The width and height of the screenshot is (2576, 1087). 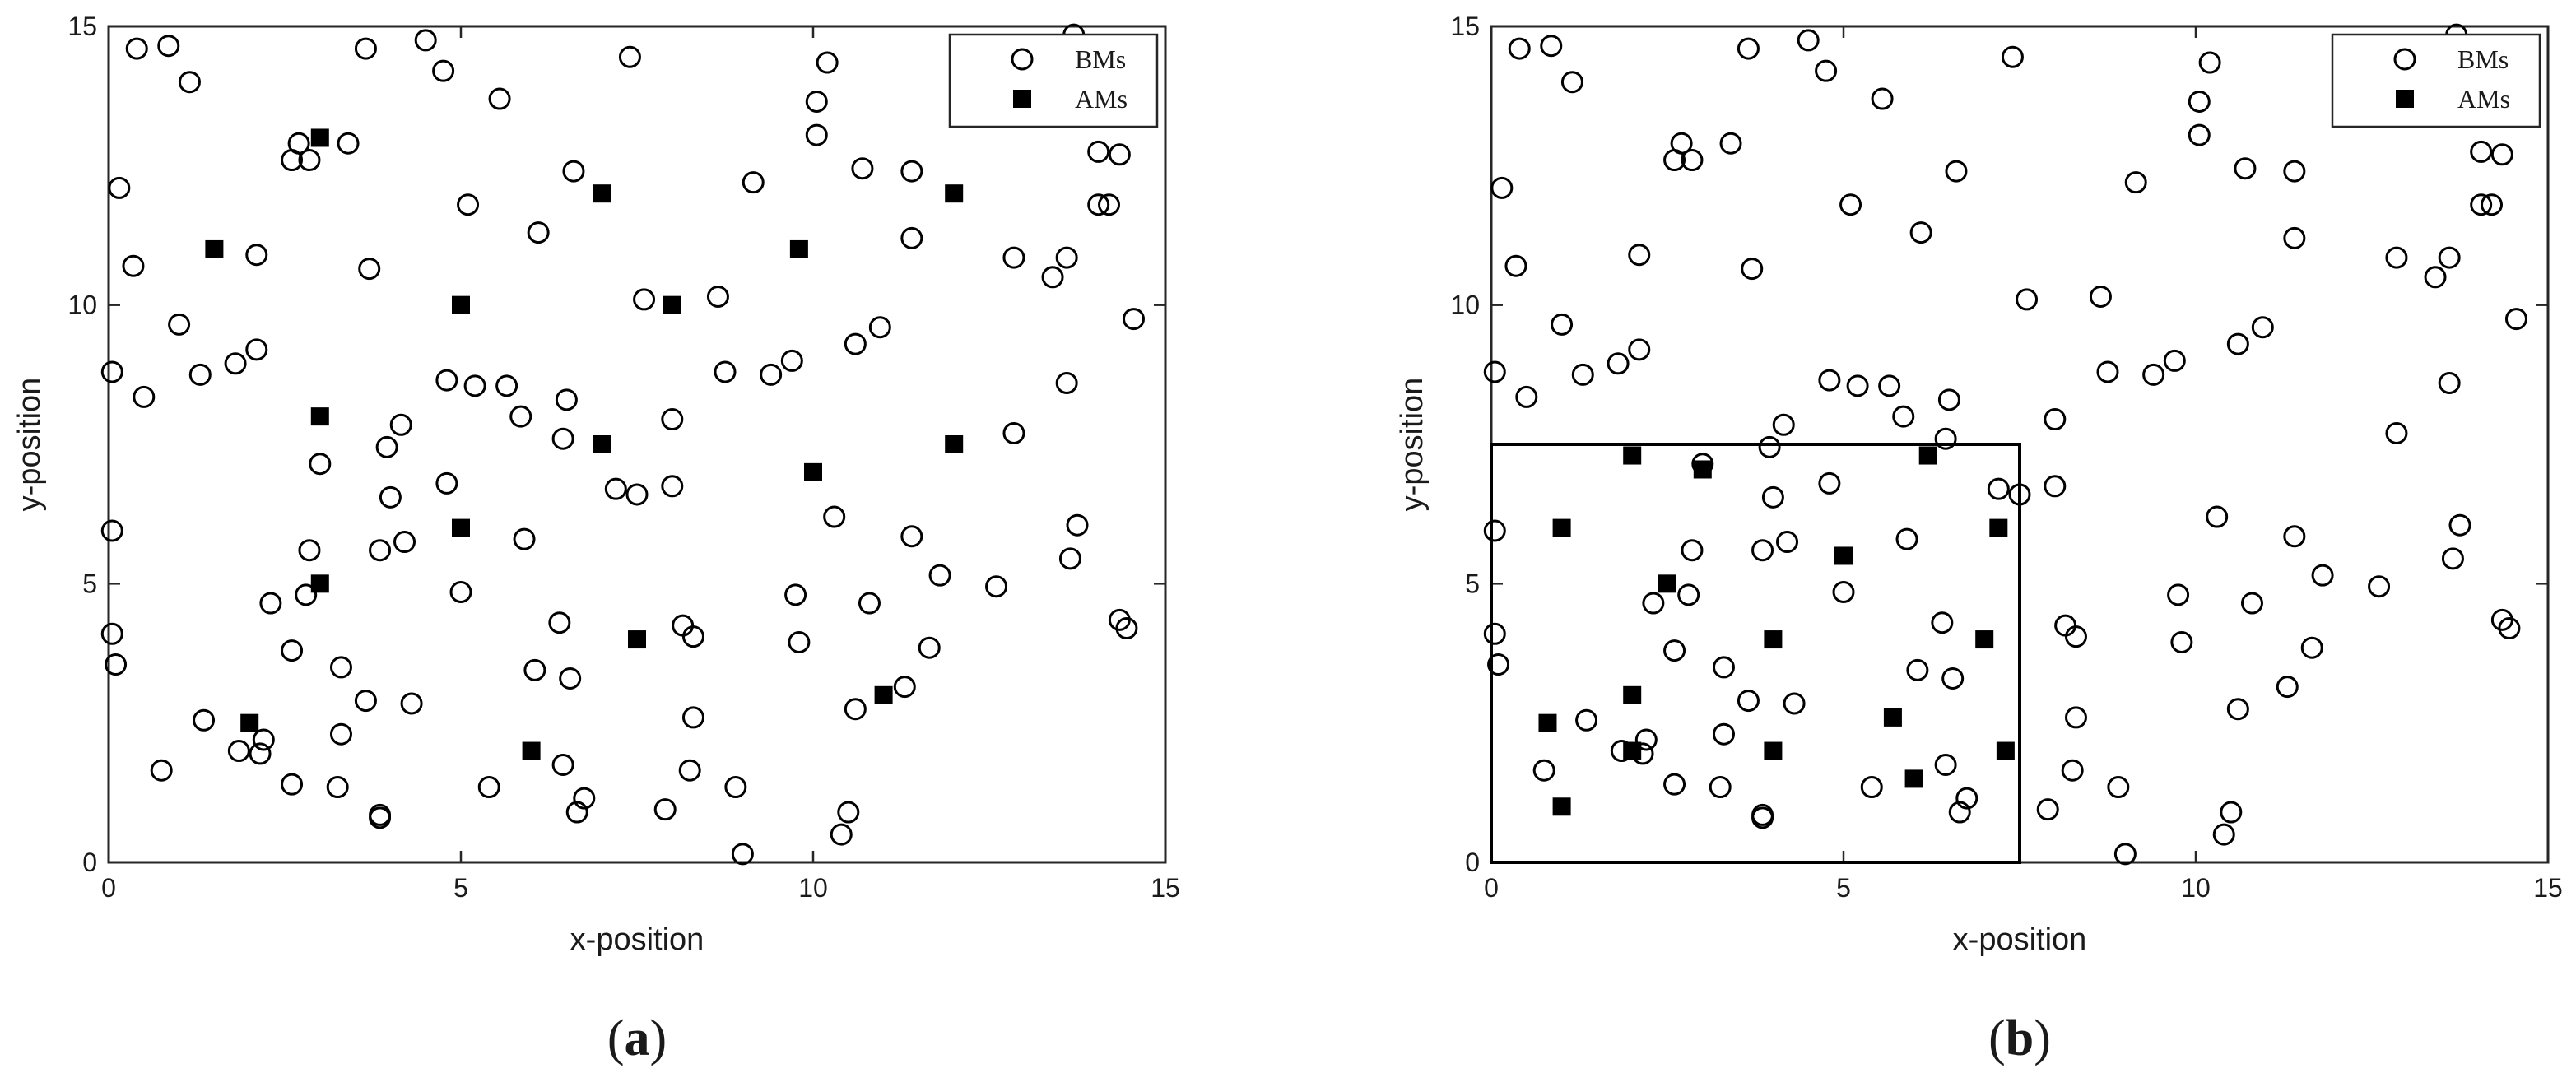 I want to click on region-box, so click(x=1755, y=653).